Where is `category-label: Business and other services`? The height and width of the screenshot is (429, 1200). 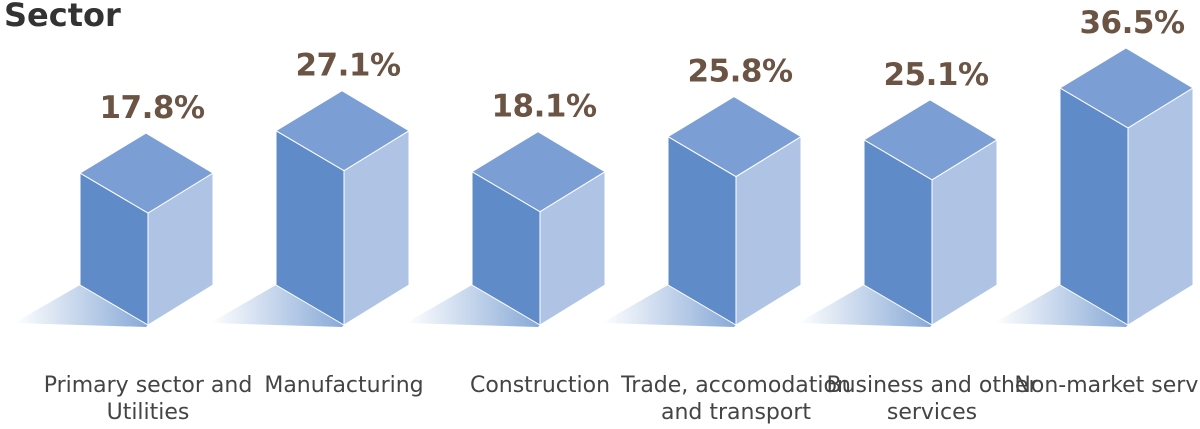
category-label: Business and other services is located at coordinates (932, 399).